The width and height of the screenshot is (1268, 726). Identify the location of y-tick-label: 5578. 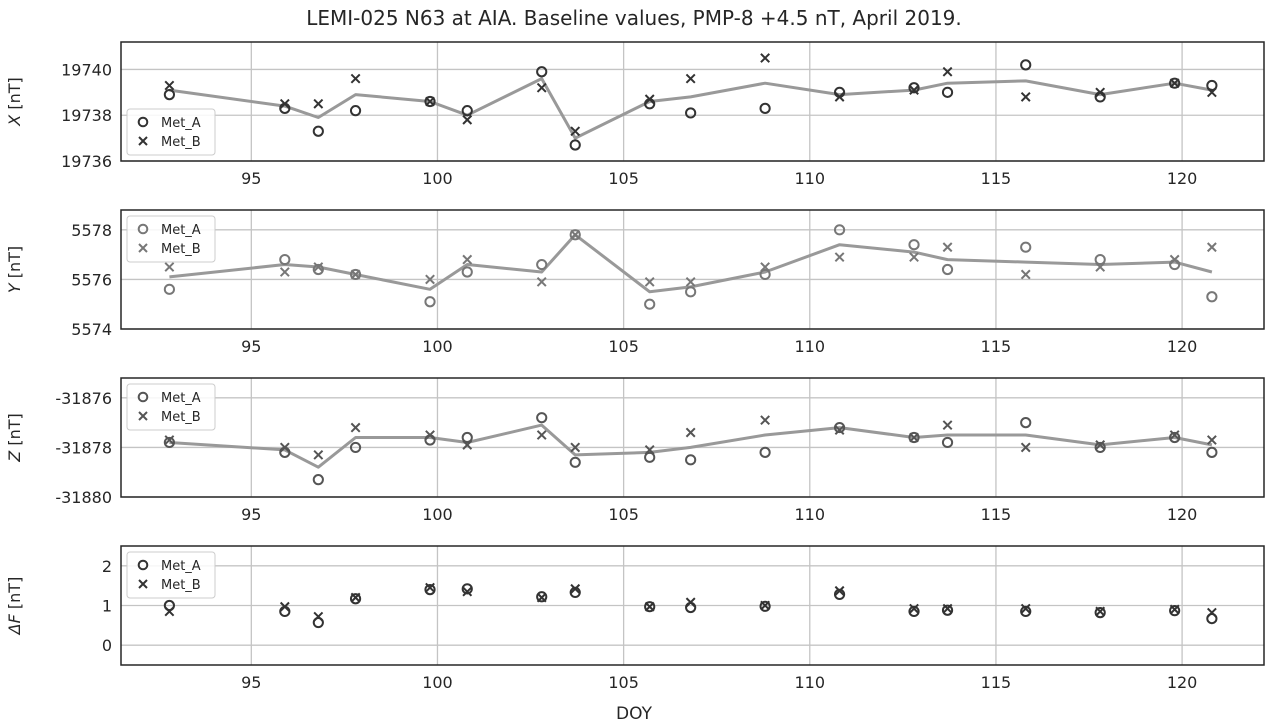
(91, 230).